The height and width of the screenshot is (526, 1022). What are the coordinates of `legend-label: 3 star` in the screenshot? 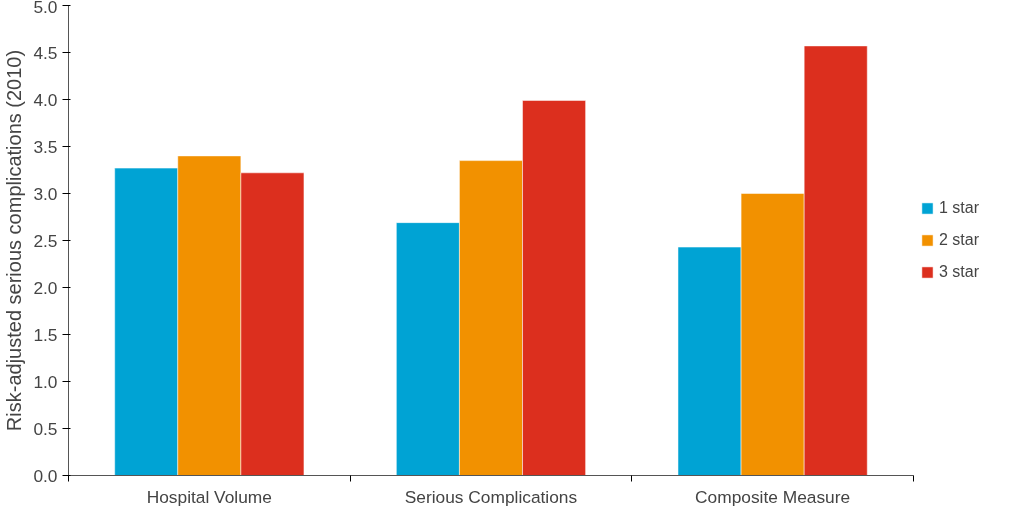 It's located at (958, 272).